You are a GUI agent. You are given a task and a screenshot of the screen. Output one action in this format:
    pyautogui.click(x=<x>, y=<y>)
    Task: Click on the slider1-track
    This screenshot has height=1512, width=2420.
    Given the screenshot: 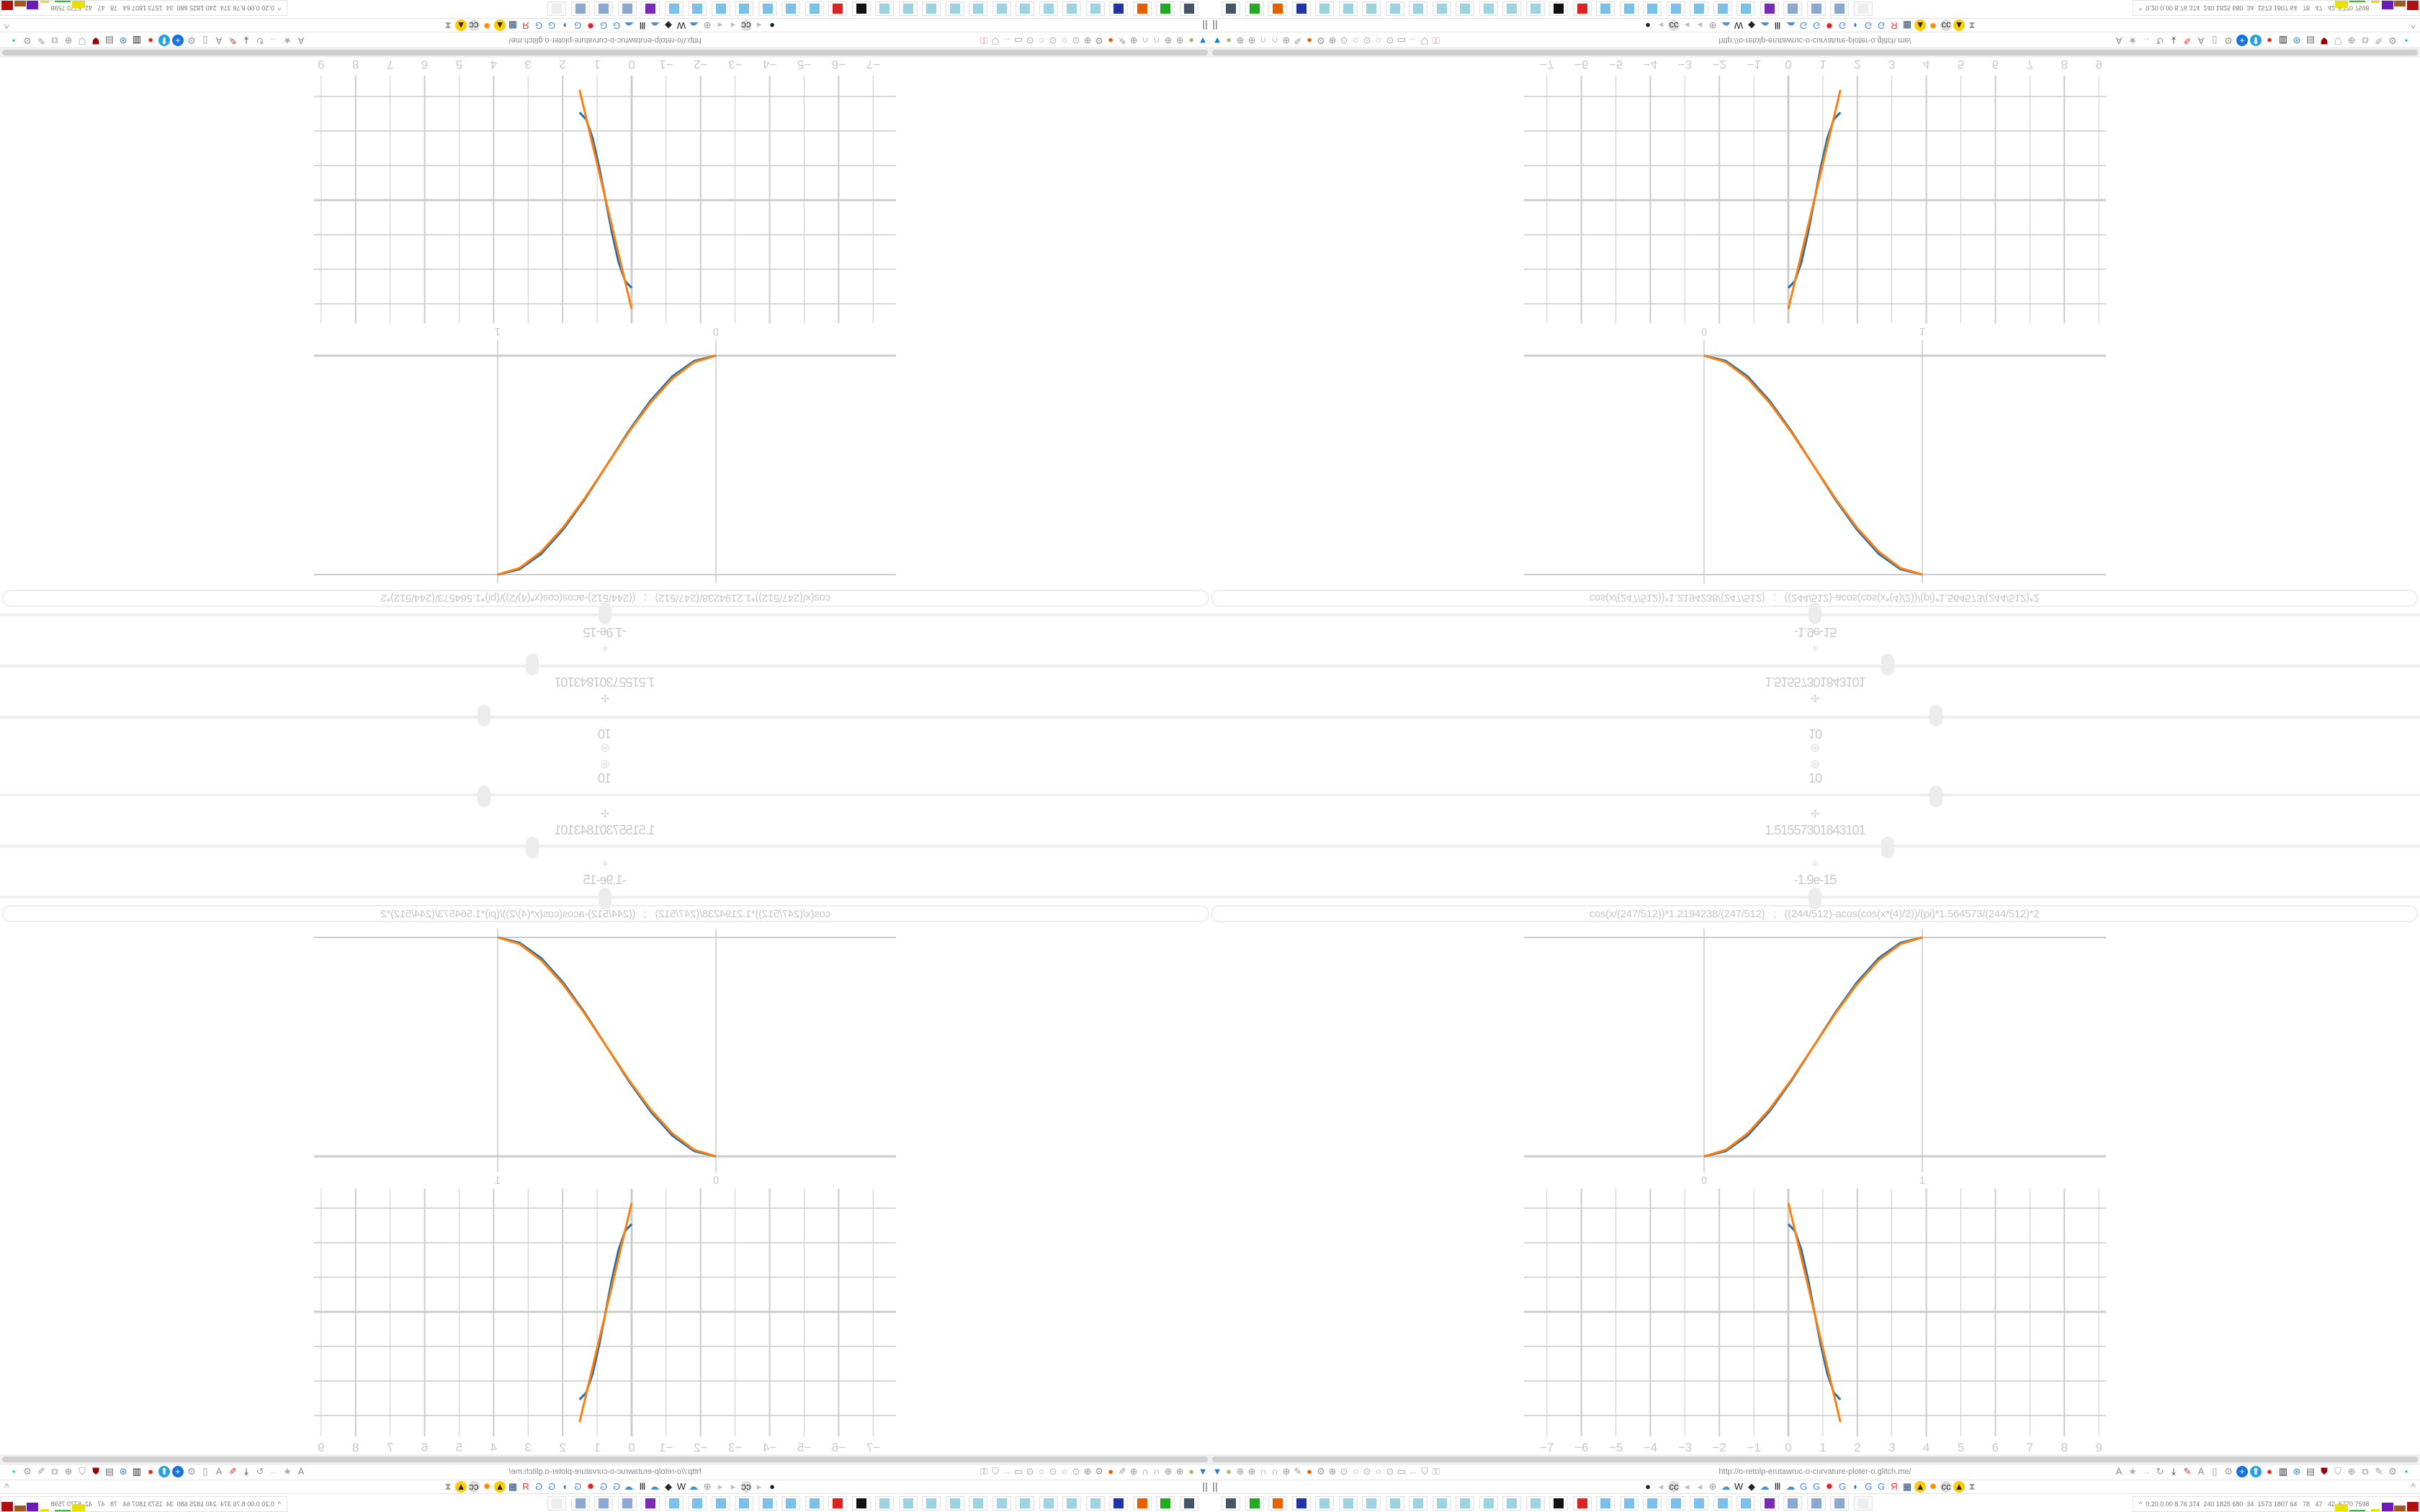 What is the action you would take?
    pyautogui.click(x=1815, y=794)
    